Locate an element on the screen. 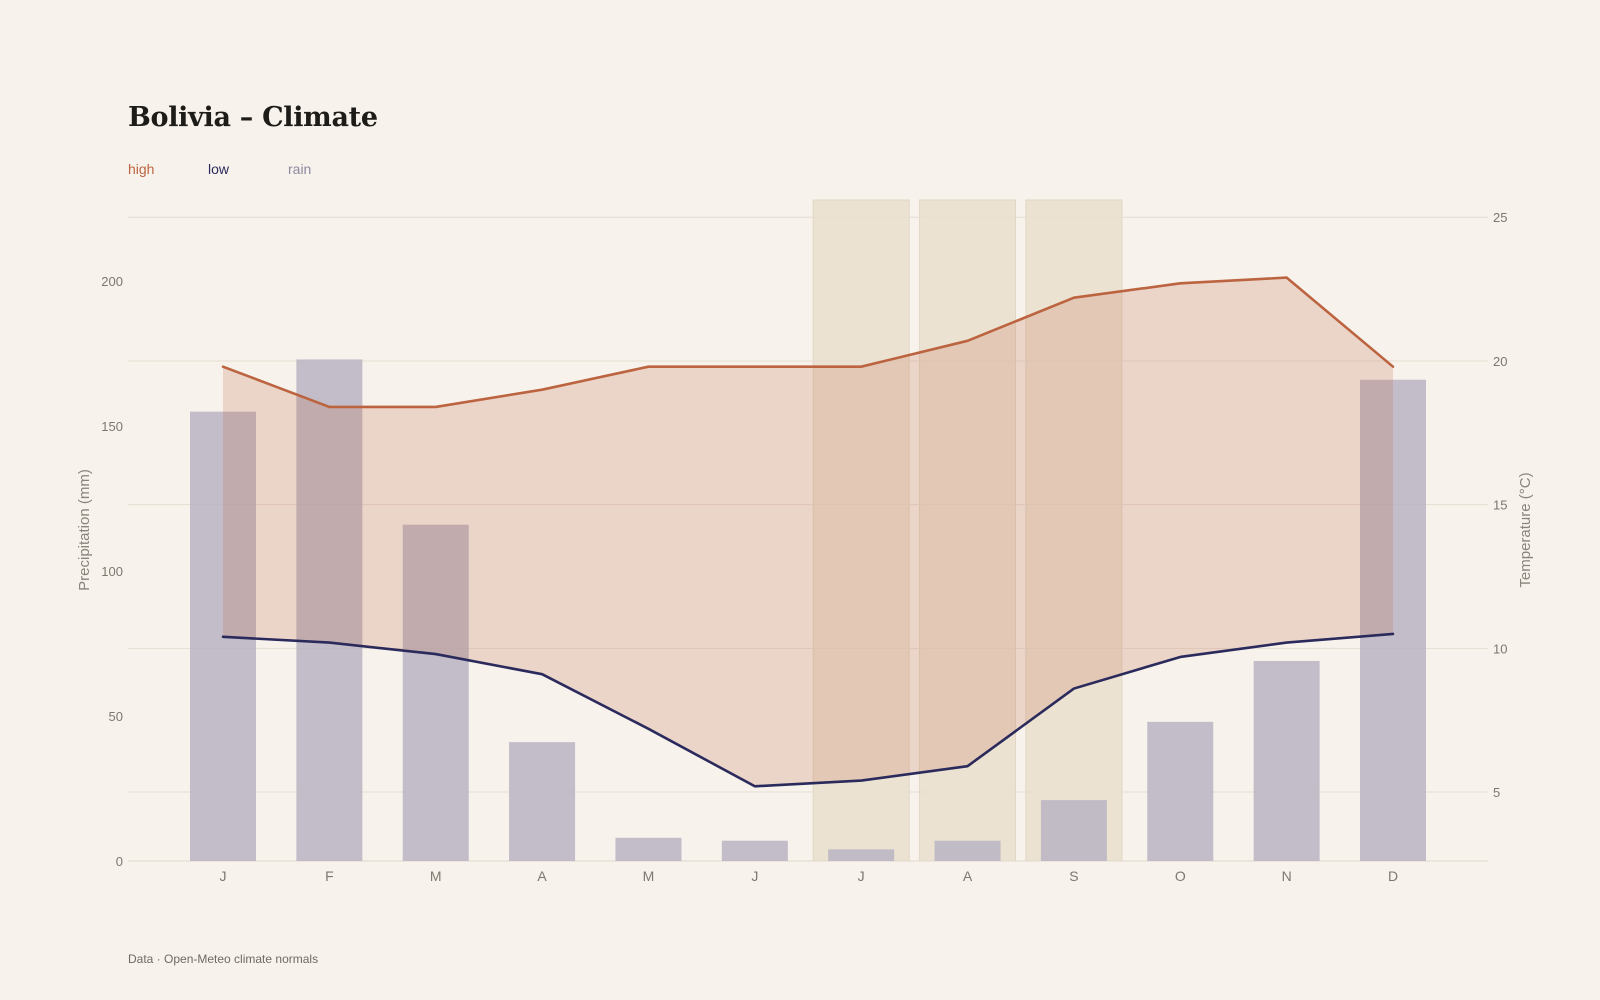  left-axis: 0 50 100 150 200 is located at coordinates (112, 571).